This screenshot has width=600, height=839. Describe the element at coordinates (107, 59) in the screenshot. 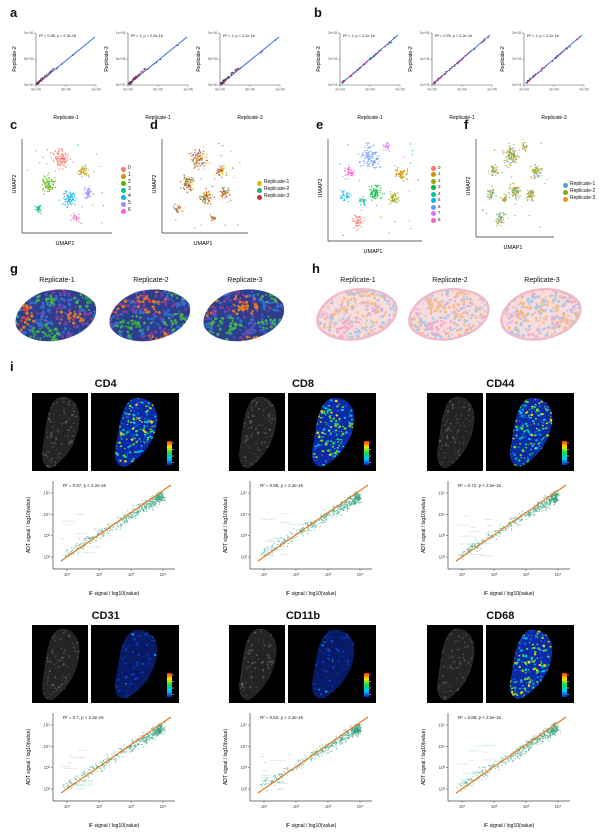

I see `y-axis-label: Replicate-3` at that location.